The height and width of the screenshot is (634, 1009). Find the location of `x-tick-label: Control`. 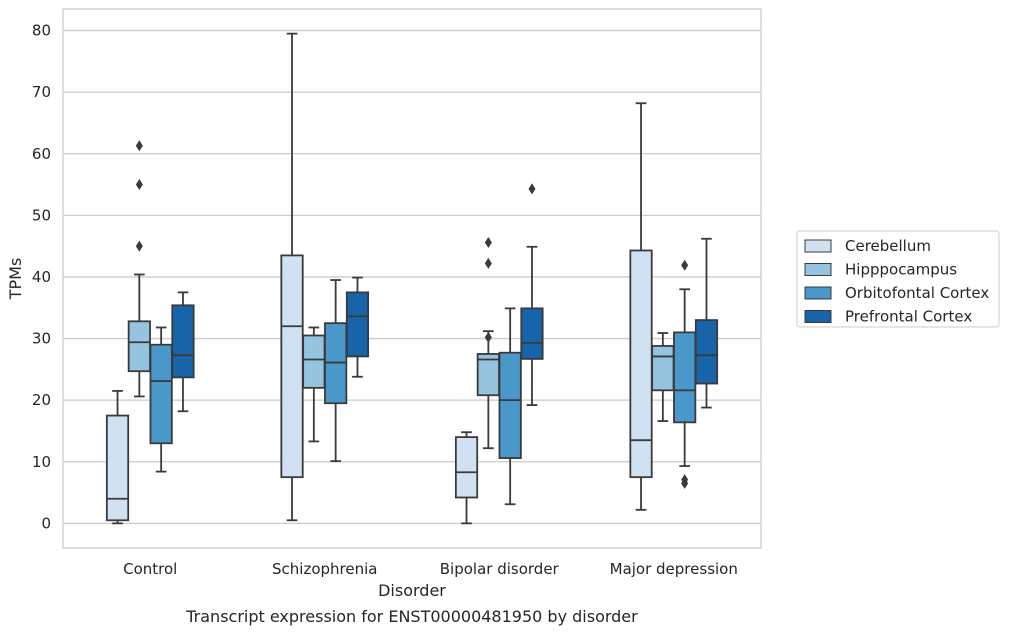

x-tick-label: Control is located at coordinates (150, 569).